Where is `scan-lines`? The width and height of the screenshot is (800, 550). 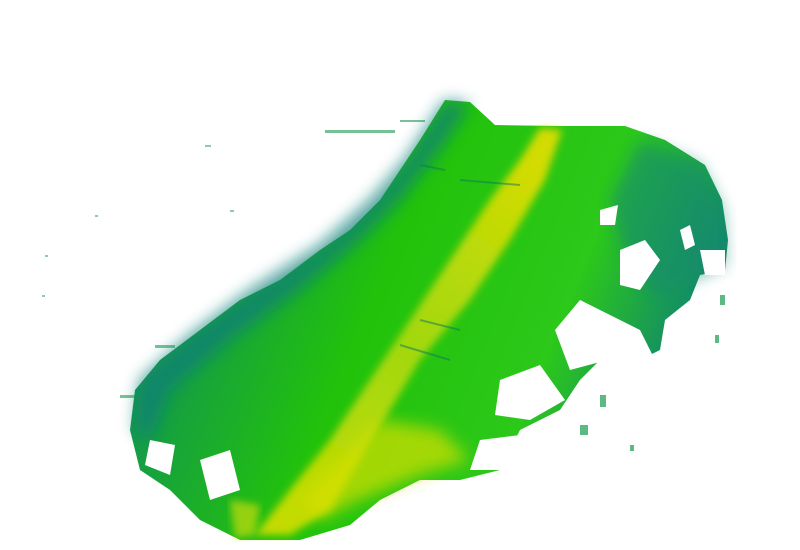
scan-lines is located at coordinates (460, 262).